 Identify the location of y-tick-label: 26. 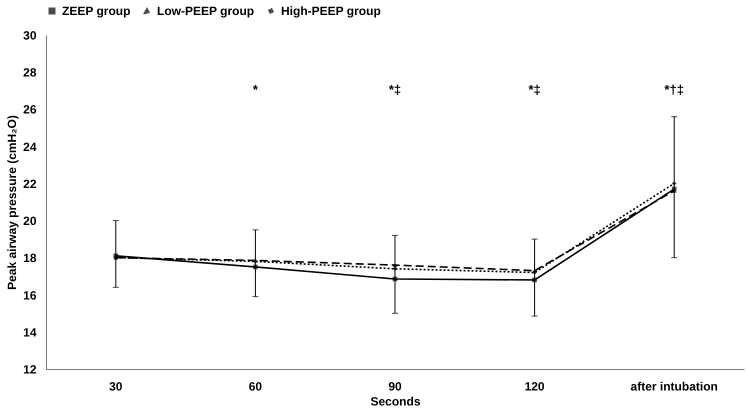
(30, 109).